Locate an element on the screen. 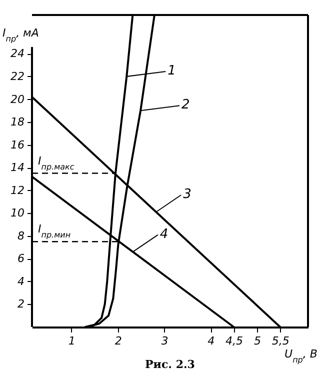 The height and width of the screenshot is (377, 329). y-tick-label: 8 is located at coordinates (21, 235).